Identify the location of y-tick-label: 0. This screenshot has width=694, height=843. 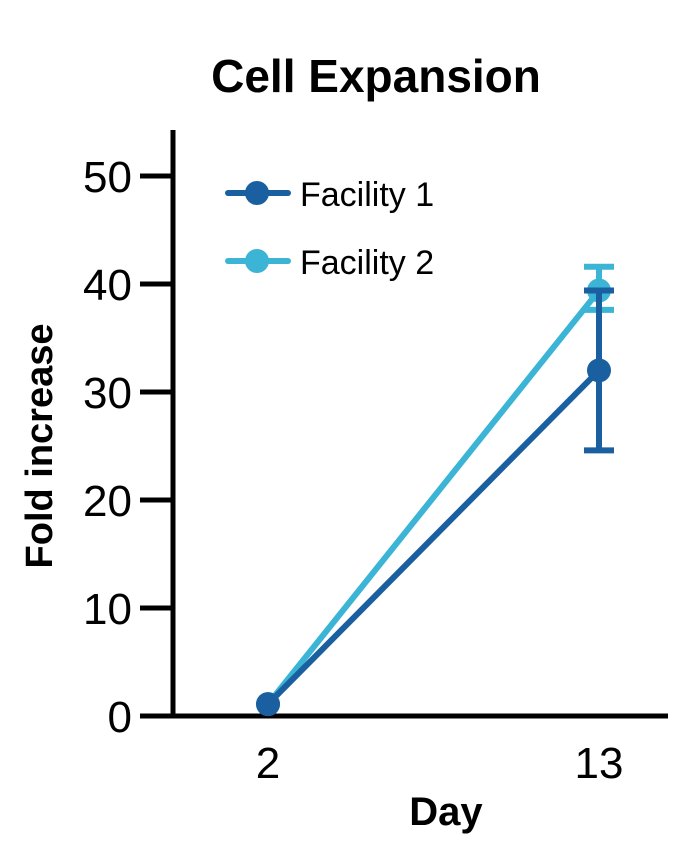
(120, 717).